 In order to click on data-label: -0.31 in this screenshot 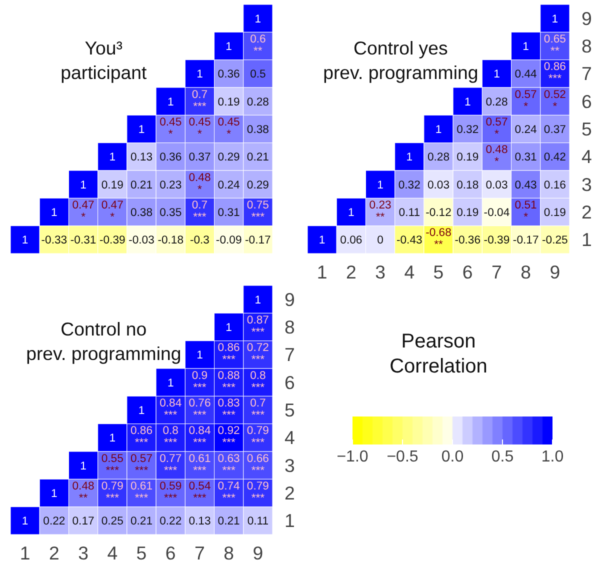, I will do `click(83, 240)`.